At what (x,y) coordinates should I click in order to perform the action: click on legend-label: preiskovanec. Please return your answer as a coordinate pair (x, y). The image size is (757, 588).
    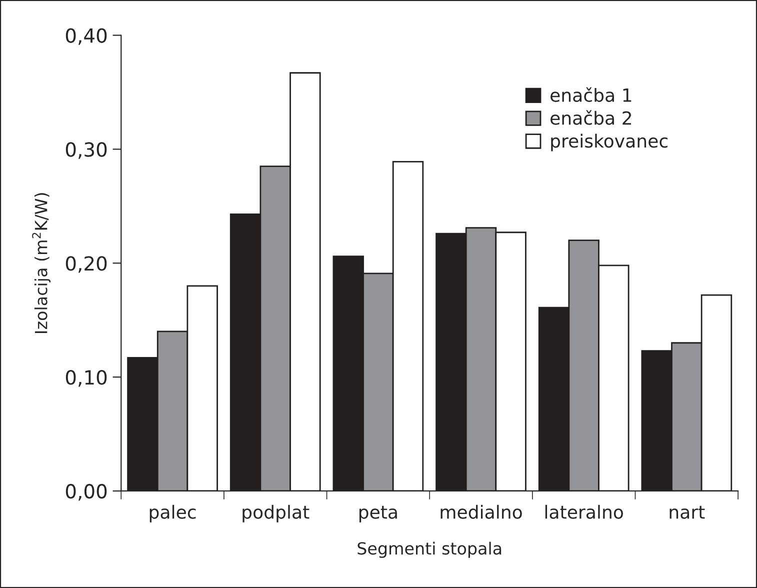
    Looking at the image, I should click on (609, 143).